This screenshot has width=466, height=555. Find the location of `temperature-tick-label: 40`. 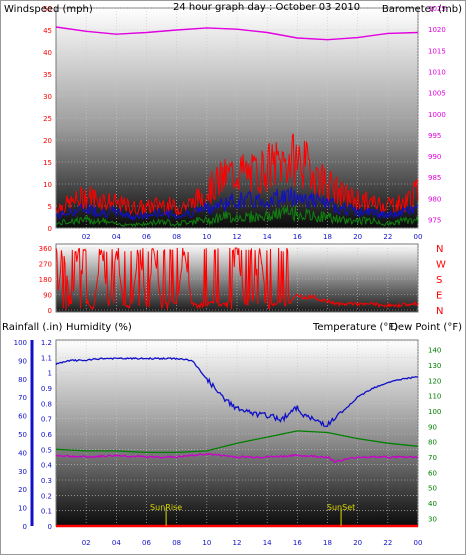

temperature-tick-label: 40 is located at coordinates (432, 504).